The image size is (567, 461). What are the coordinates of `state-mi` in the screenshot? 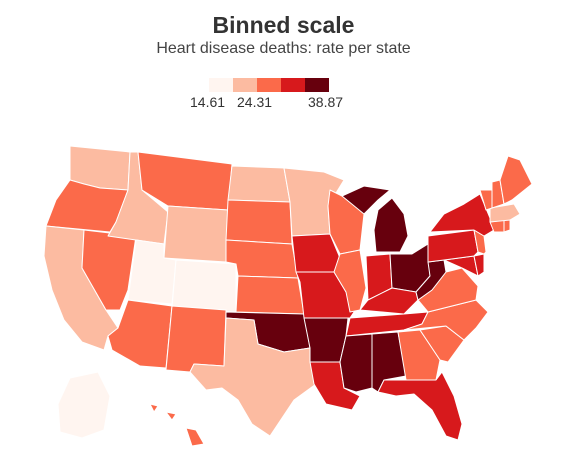 It's located at (375, 219).